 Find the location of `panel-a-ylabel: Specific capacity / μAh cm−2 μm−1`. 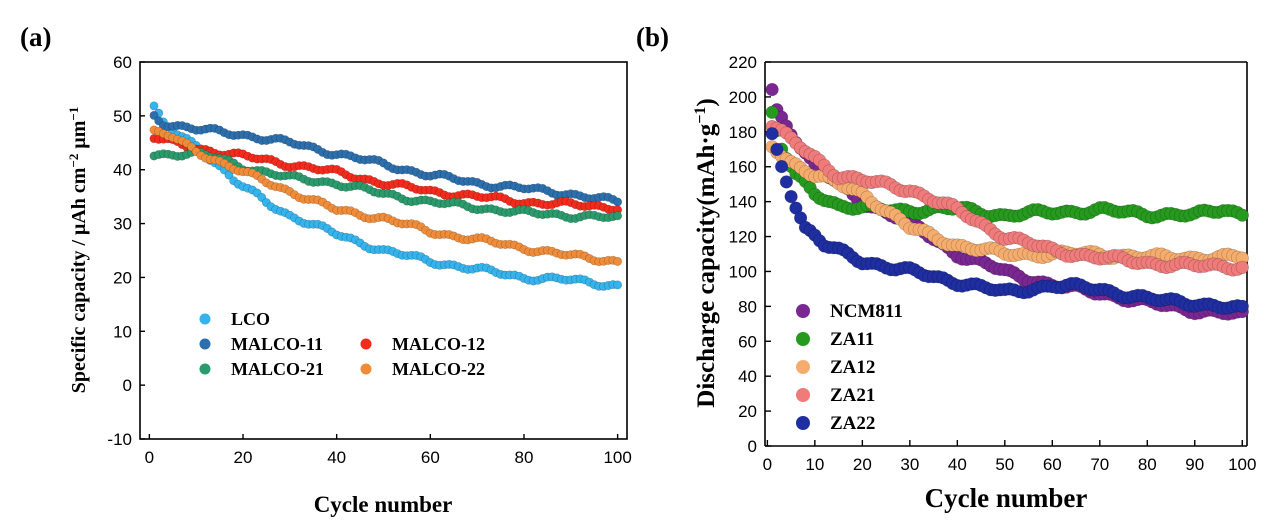

panel-a-ylabel: Specific capacity / μAh cm−2 μm−1 is located at coordinates (78, 250).